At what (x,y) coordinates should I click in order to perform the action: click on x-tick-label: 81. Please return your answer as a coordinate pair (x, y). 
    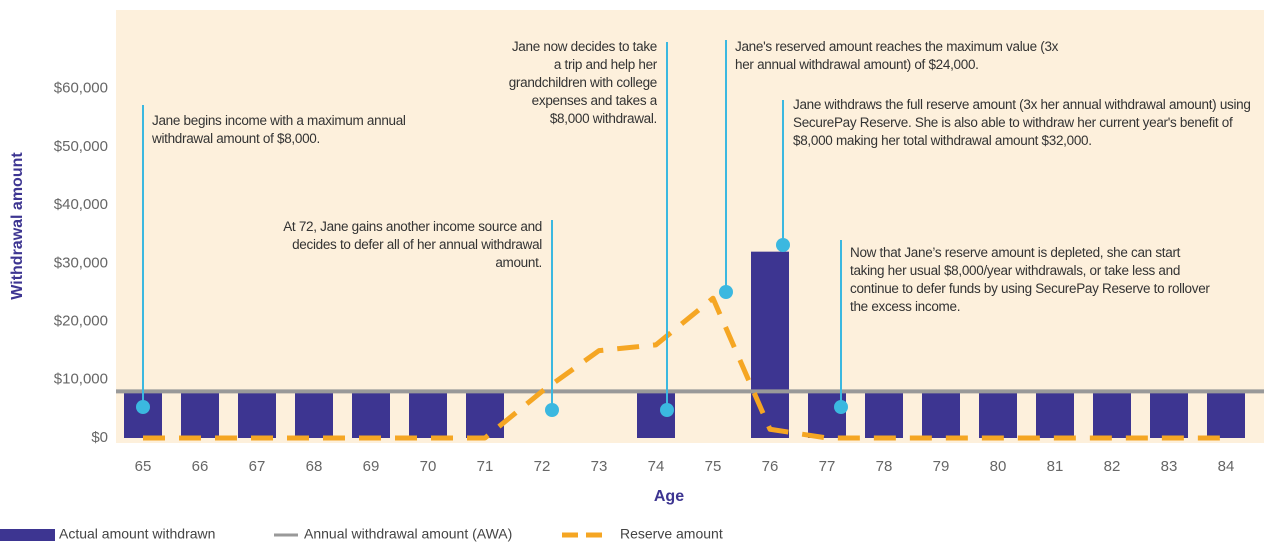
    Looking at the image, I should click on (1055, 466).